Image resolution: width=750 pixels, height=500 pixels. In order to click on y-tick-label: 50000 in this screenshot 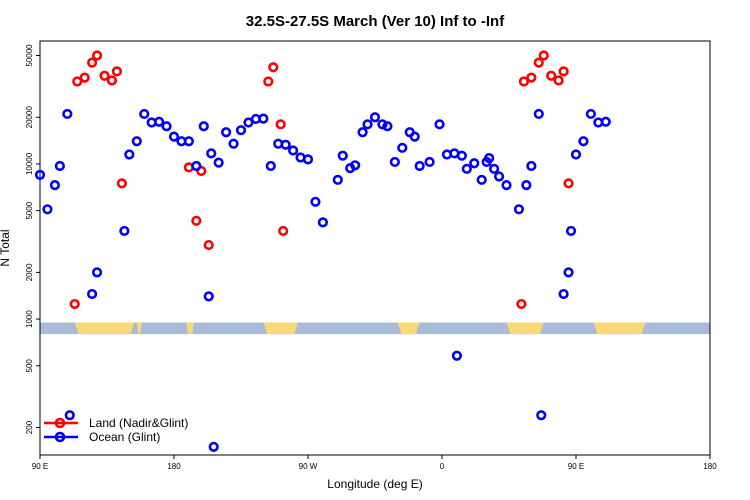, I will do `click(29, 55)`.